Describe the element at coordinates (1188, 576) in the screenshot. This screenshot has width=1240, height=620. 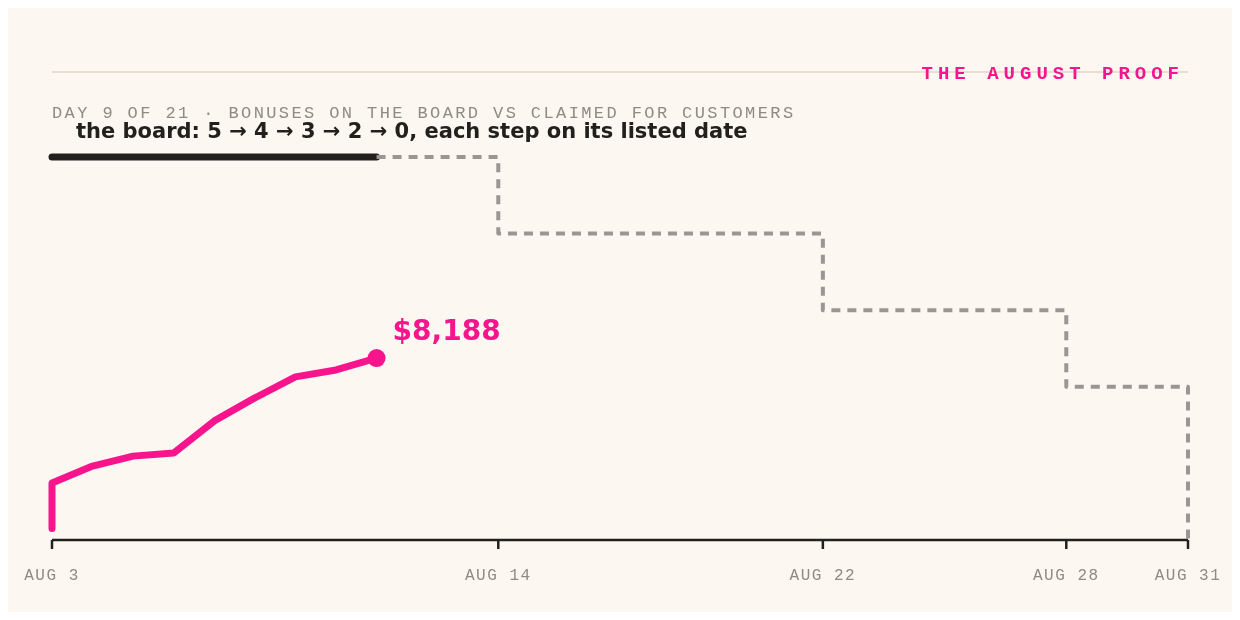
I see `x-tick-label: AUG 31` at that location.